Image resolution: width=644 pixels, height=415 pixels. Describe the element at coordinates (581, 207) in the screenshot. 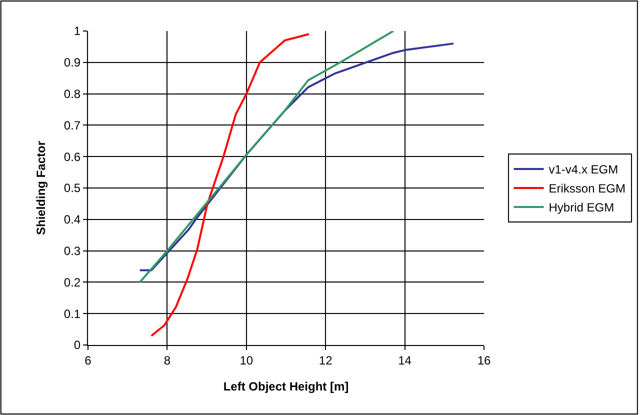

I see `legend-label: Hybrid EGM` at that location.